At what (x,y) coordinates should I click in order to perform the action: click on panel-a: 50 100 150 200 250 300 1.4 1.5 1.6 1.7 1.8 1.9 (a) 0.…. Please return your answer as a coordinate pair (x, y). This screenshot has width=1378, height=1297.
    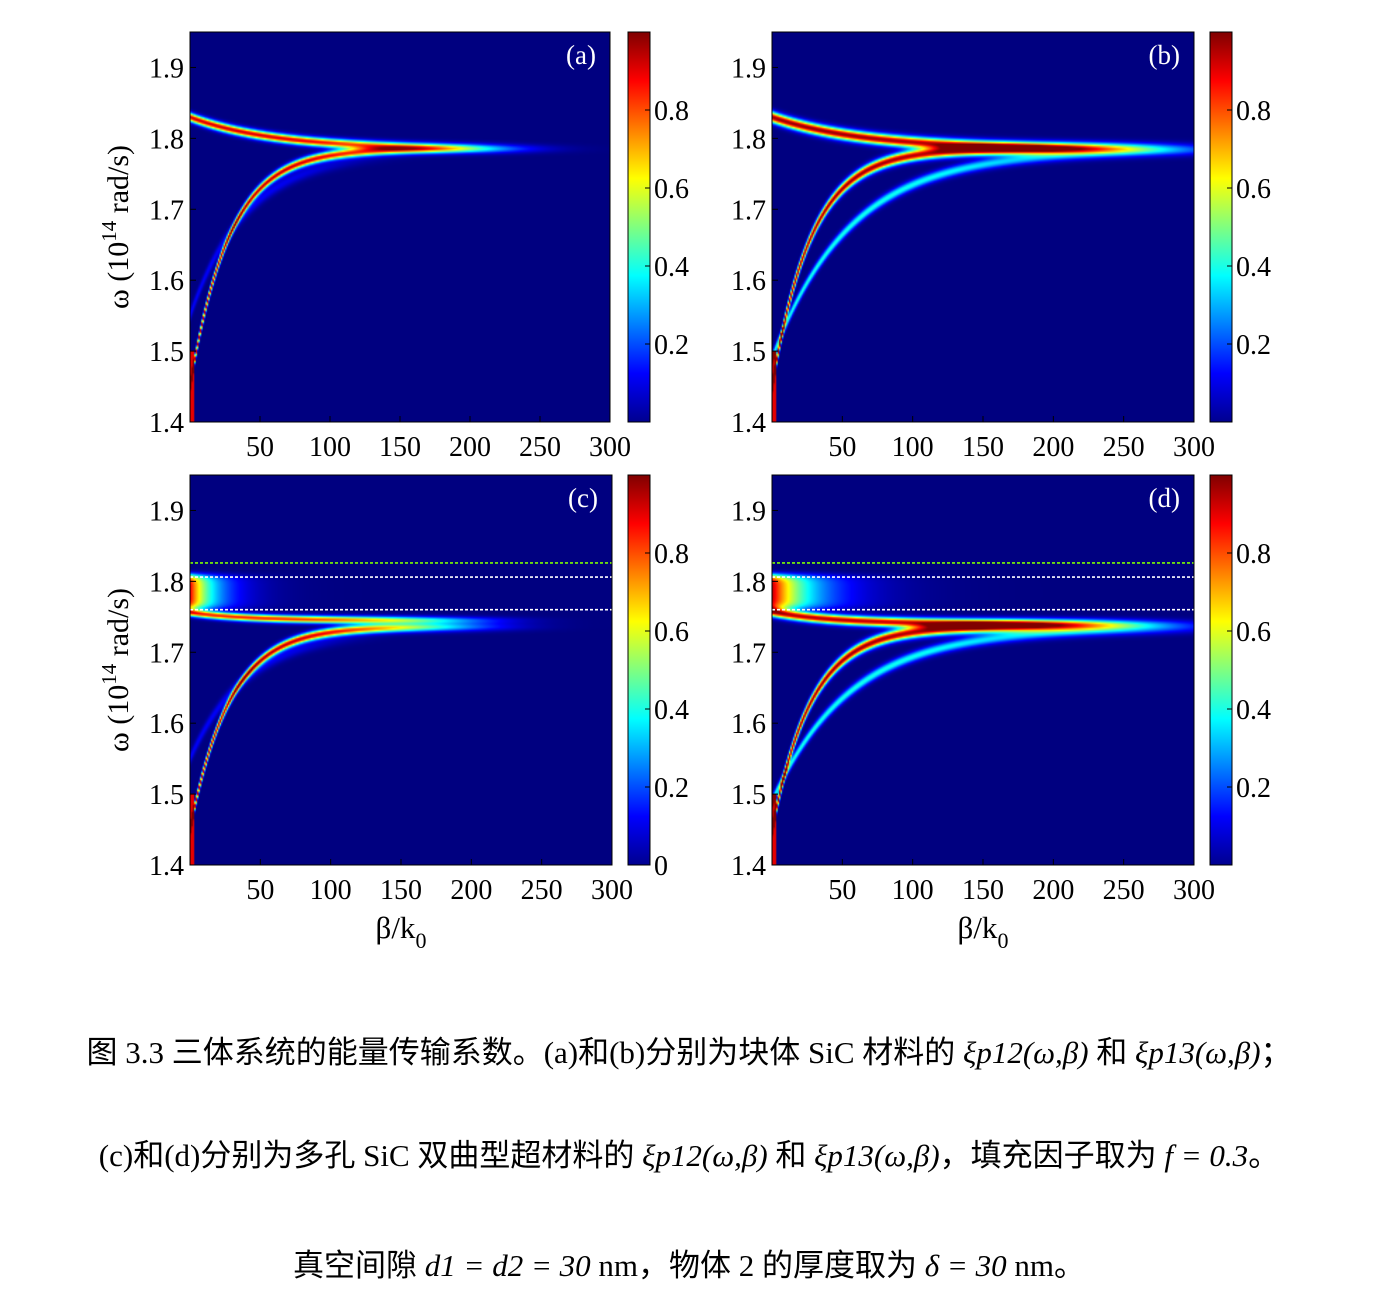
    Looking at the image, I should click on (393, 247).